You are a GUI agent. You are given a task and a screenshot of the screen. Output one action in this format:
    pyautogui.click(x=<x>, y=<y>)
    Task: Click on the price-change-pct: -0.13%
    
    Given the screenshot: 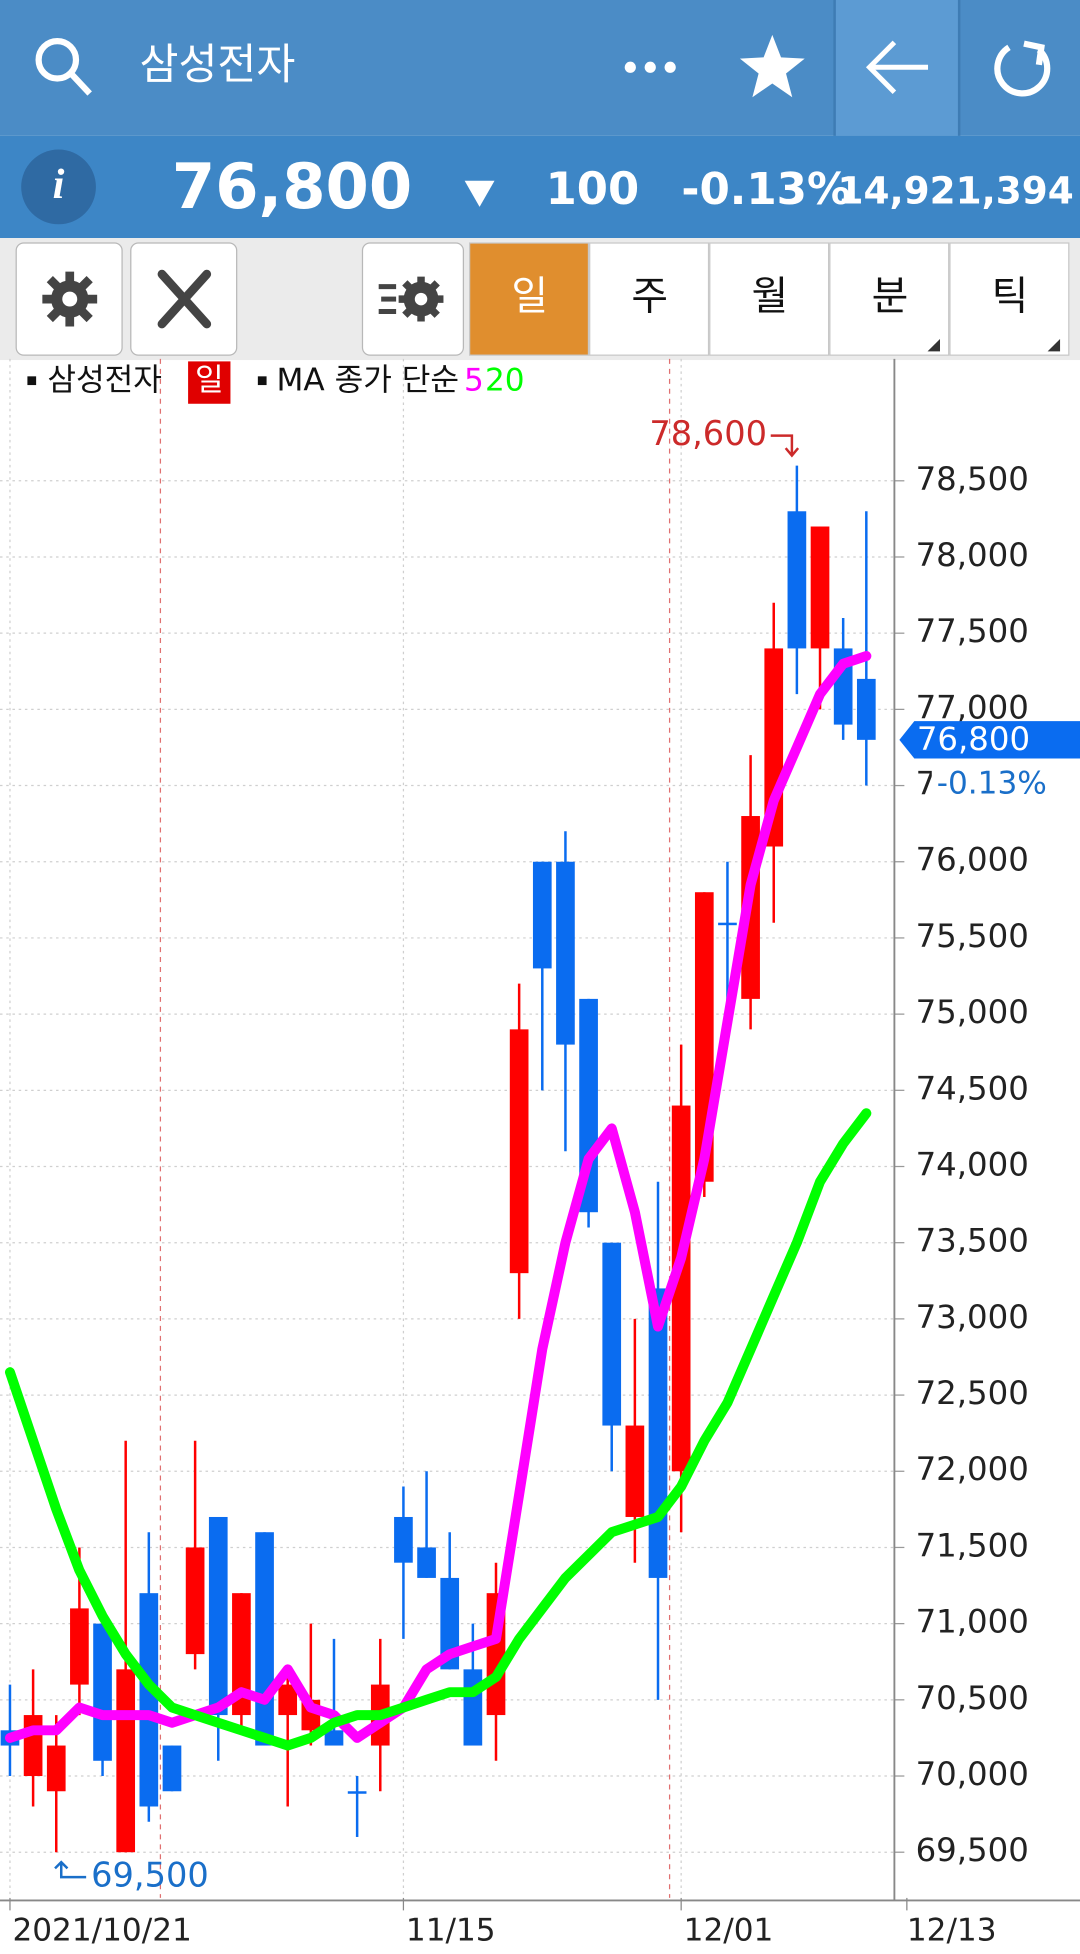 What is the action you would take?
    pyautogui.click(x=765, y=190)
    